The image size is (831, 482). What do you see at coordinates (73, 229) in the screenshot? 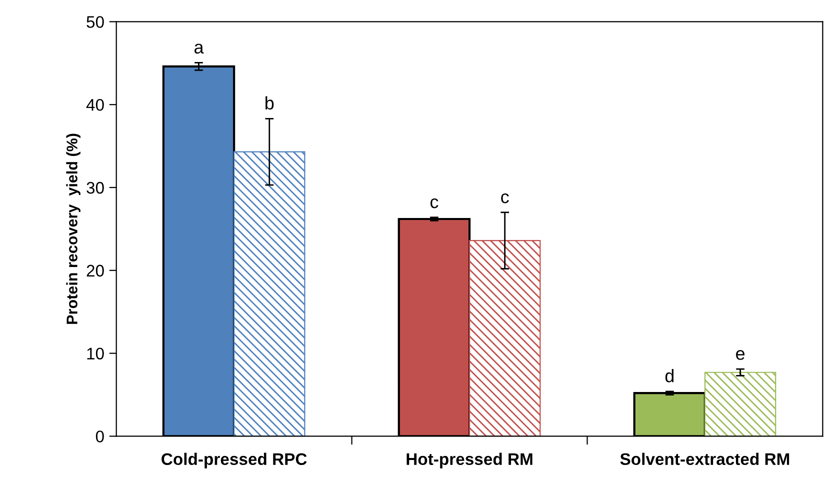
I see `y-axis-title: Protein recovery yield (%)` at bounding box center [73, 229].